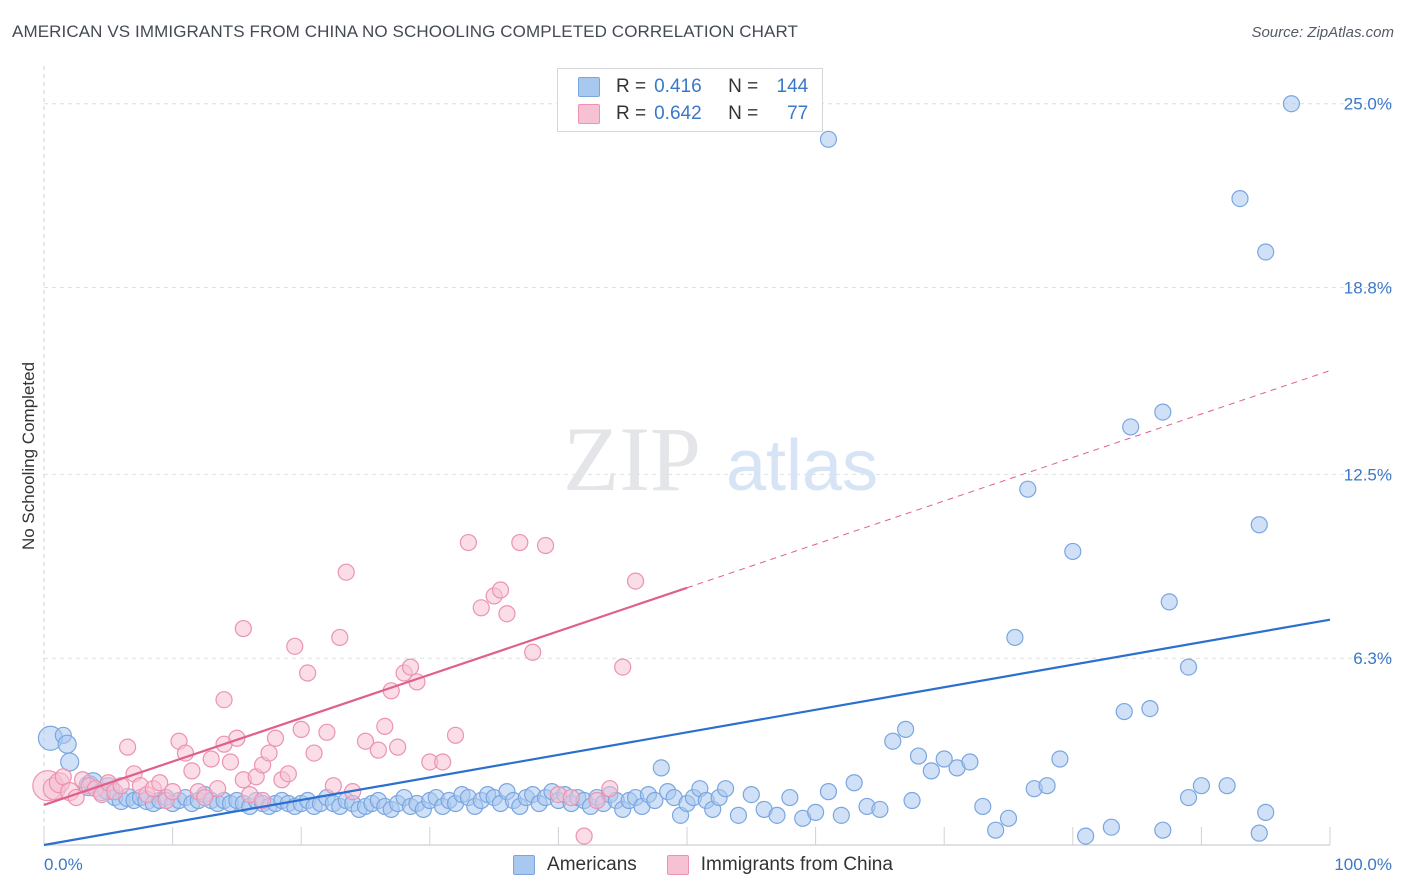 Image resolution: width=1406 pixels, height=892 pixels. What do you see at coordinates (792, 86) in the screenshot?
I see `legend-n-value: 144` at bounding box center [792, 86].